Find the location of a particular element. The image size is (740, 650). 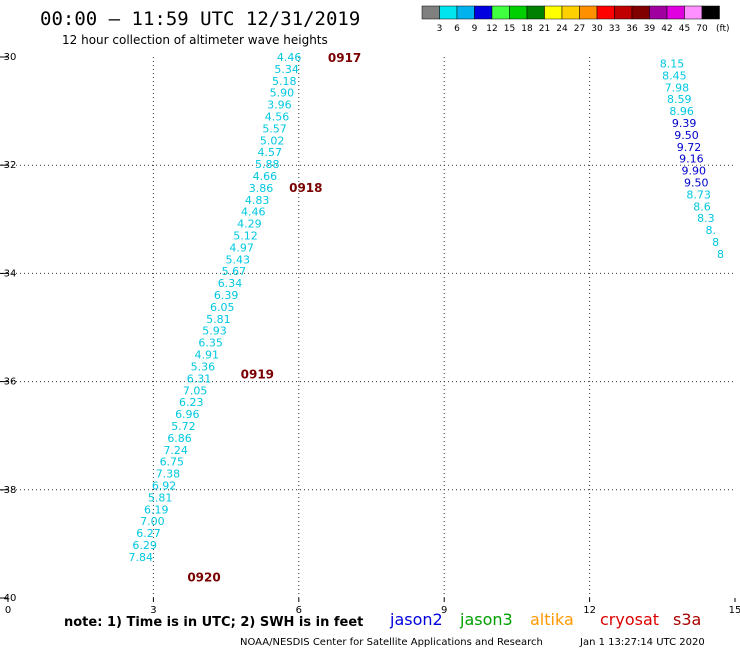

x-tick-label: 12 is located at coordinates (589, 610).